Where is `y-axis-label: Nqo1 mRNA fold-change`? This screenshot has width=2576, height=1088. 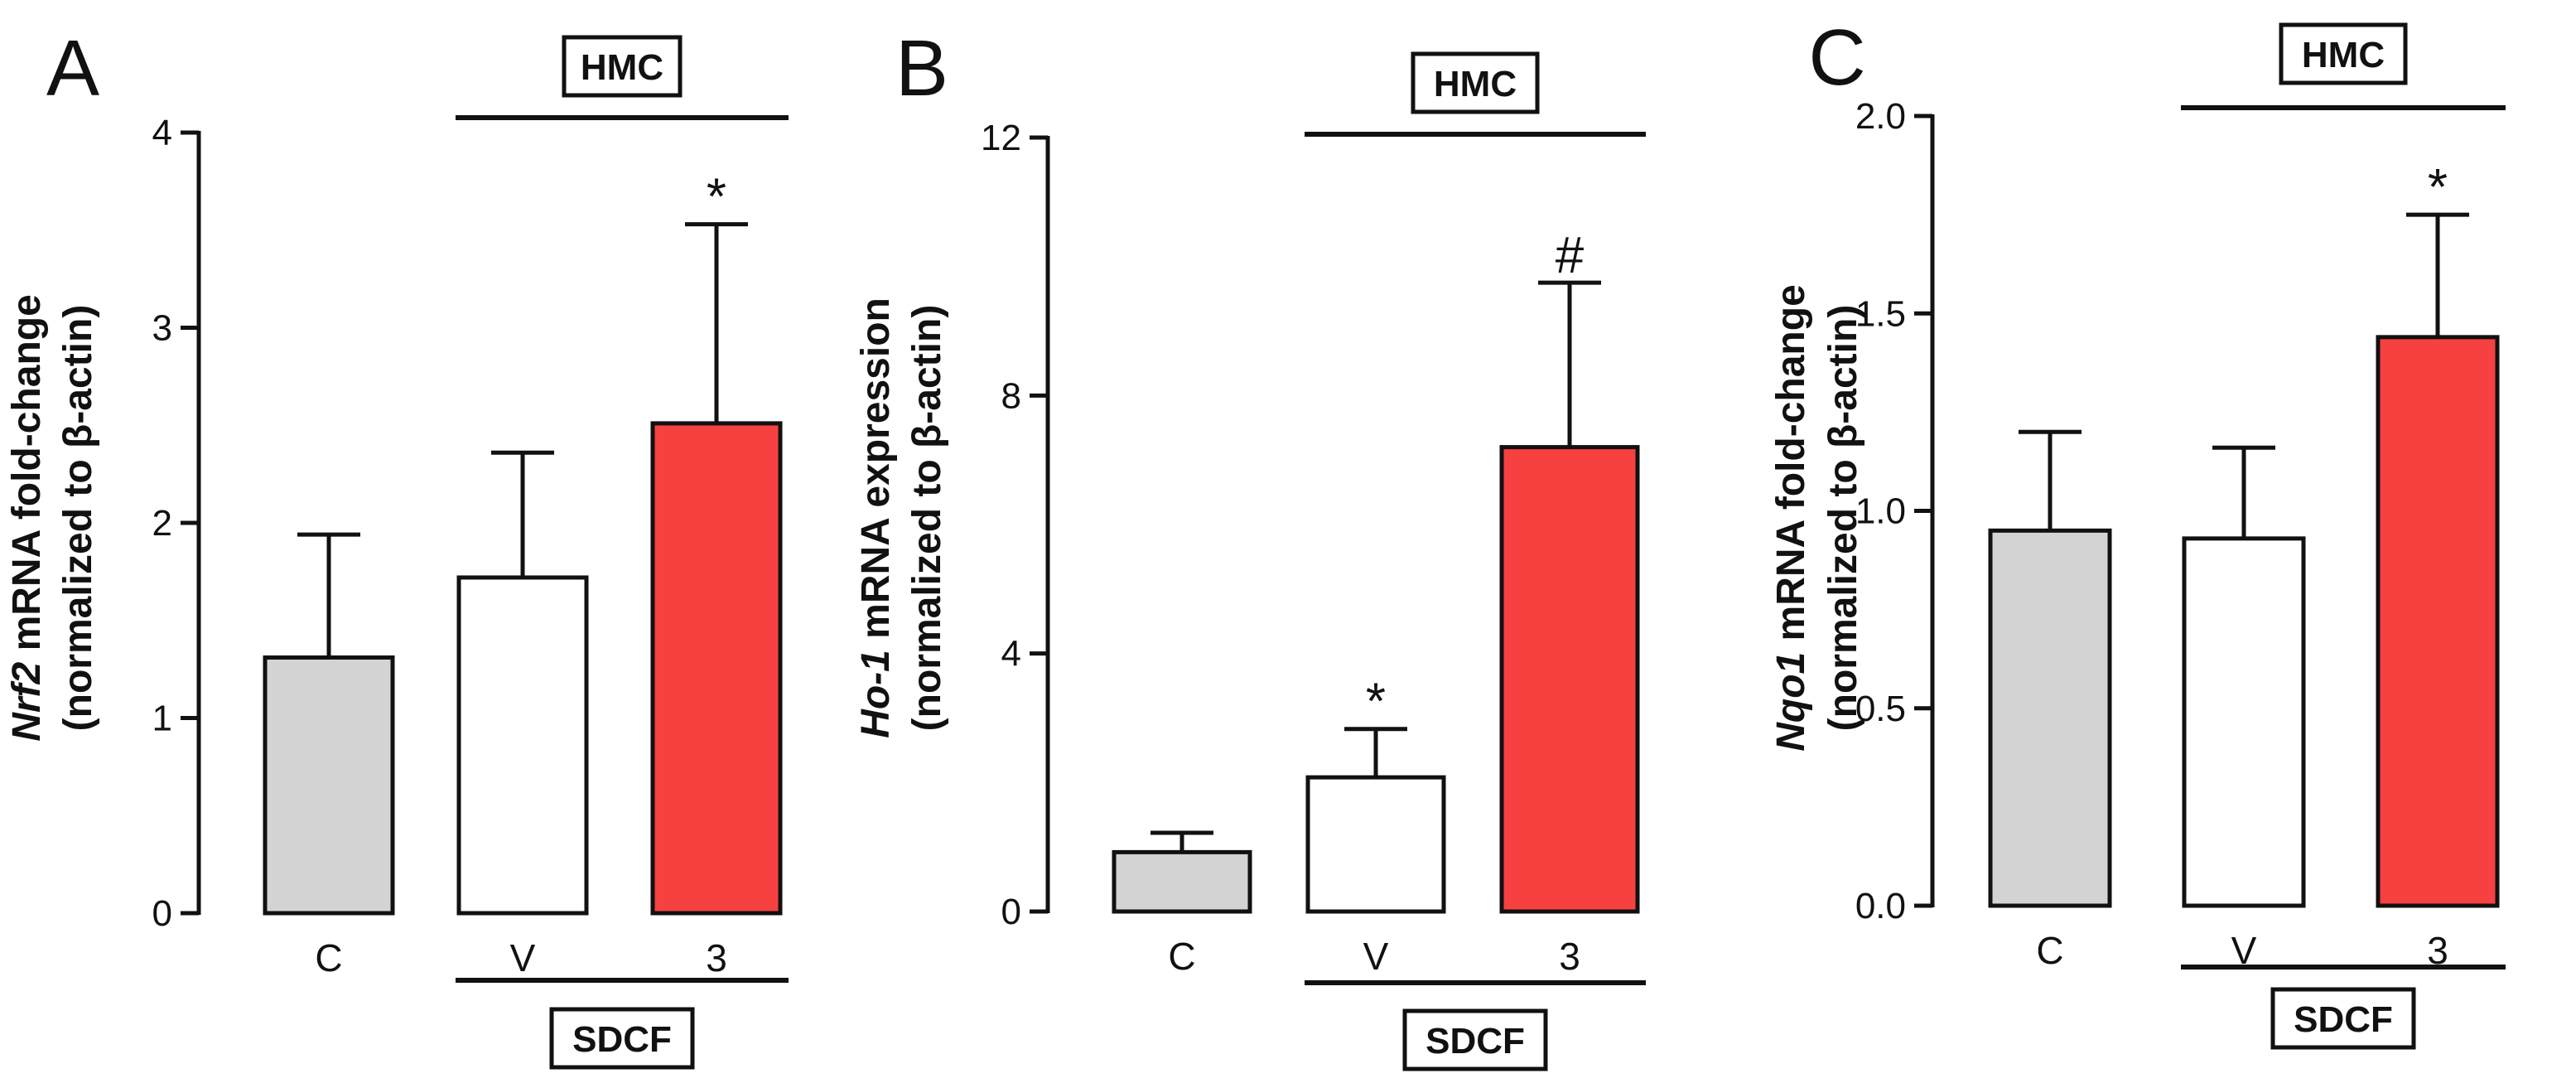 y-axis-label: Nqo1 mRNA fold-change is located at coordinates (1791, 518).